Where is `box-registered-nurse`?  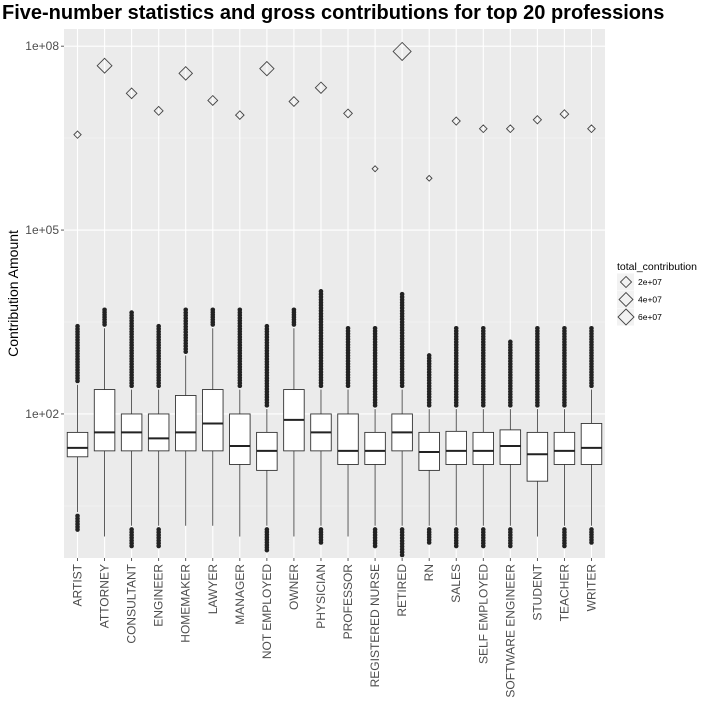 box-registered-nurse is located at coordinates (375, 448).